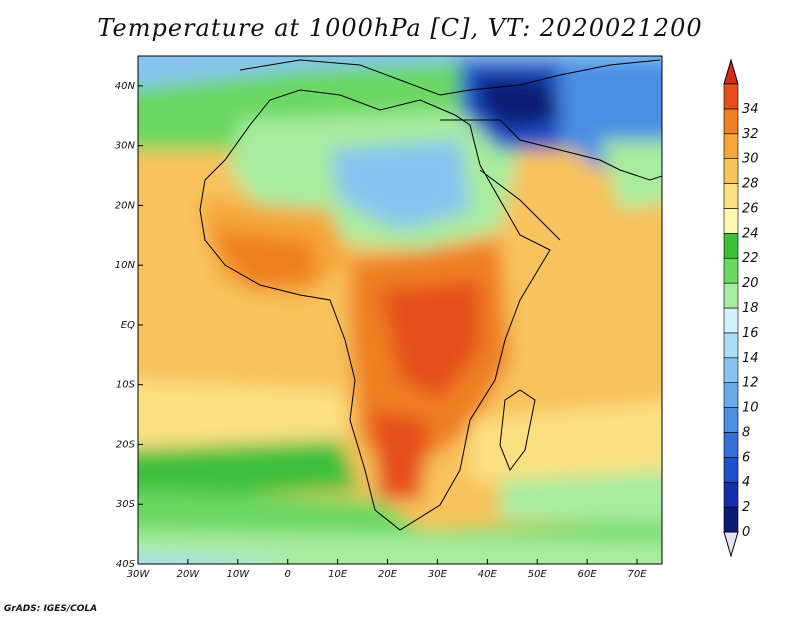 The width and height of the screenshot is (800, 618). I want to click on colorbar-label: 2, so click(746, 507).